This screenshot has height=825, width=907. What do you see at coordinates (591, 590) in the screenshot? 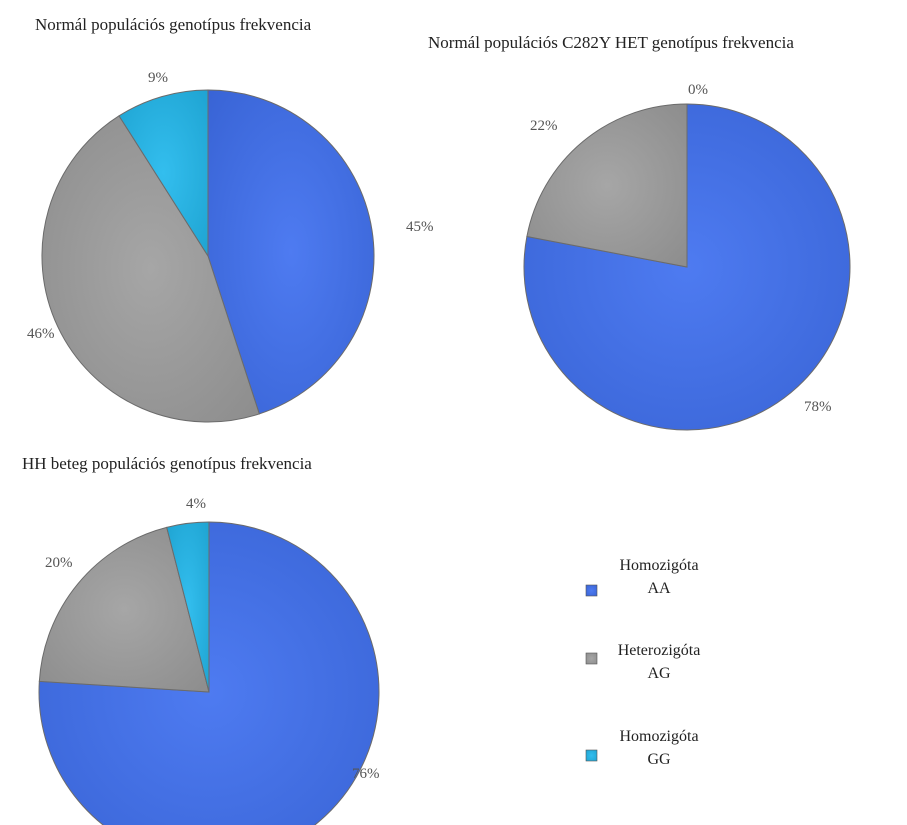
I see `legend-swatch-aa` at bounding box center [591, 590].